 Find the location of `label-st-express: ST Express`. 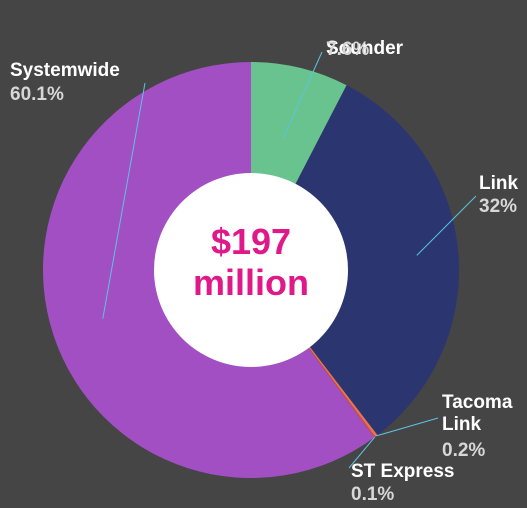

label-st-express: ST Express is located at coordinates (403, 471).